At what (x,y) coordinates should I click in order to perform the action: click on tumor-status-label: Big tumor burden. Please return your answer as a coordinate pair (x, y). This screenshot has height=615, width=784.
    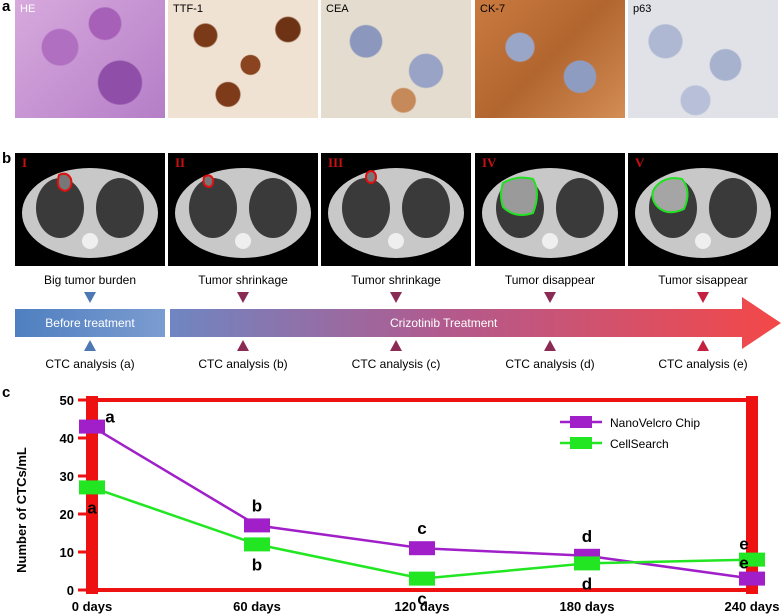
    Looking at the image, I should click on (90, 280).